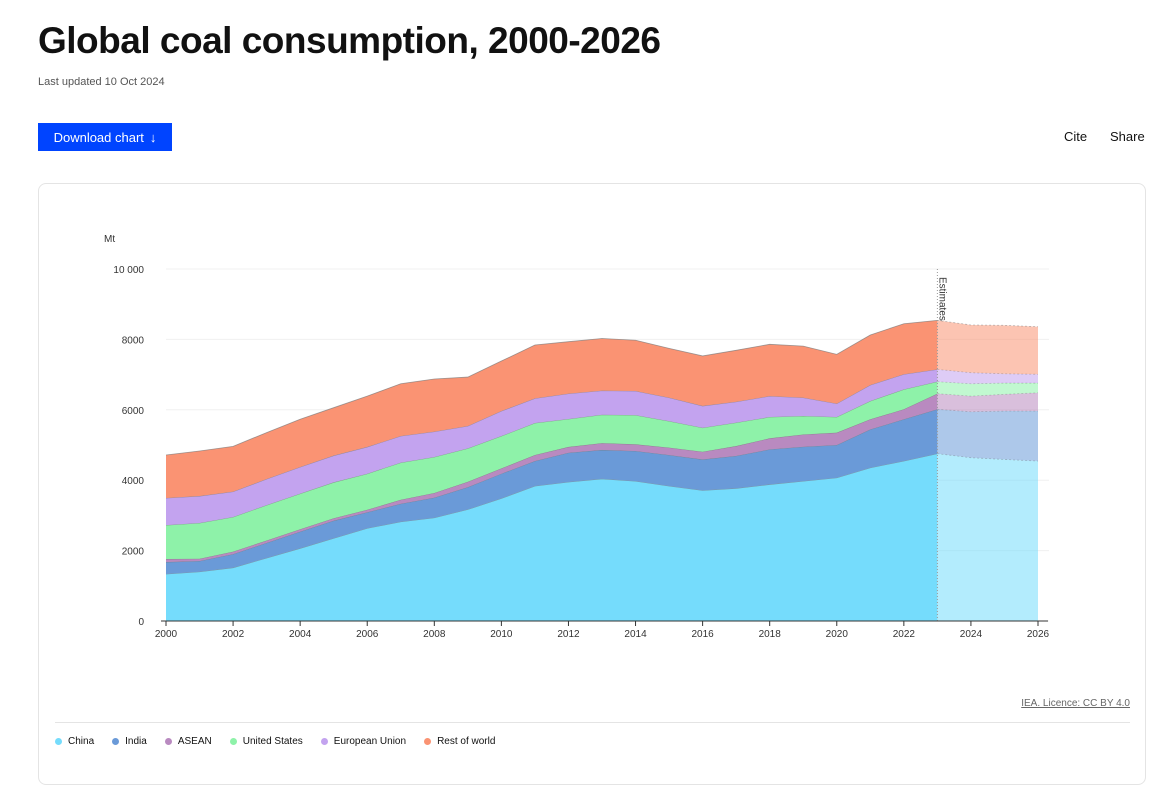 The width and height of the screenshot is (1173, 785). I want to click on legend-item-united-states: United States, so click(266, 741).